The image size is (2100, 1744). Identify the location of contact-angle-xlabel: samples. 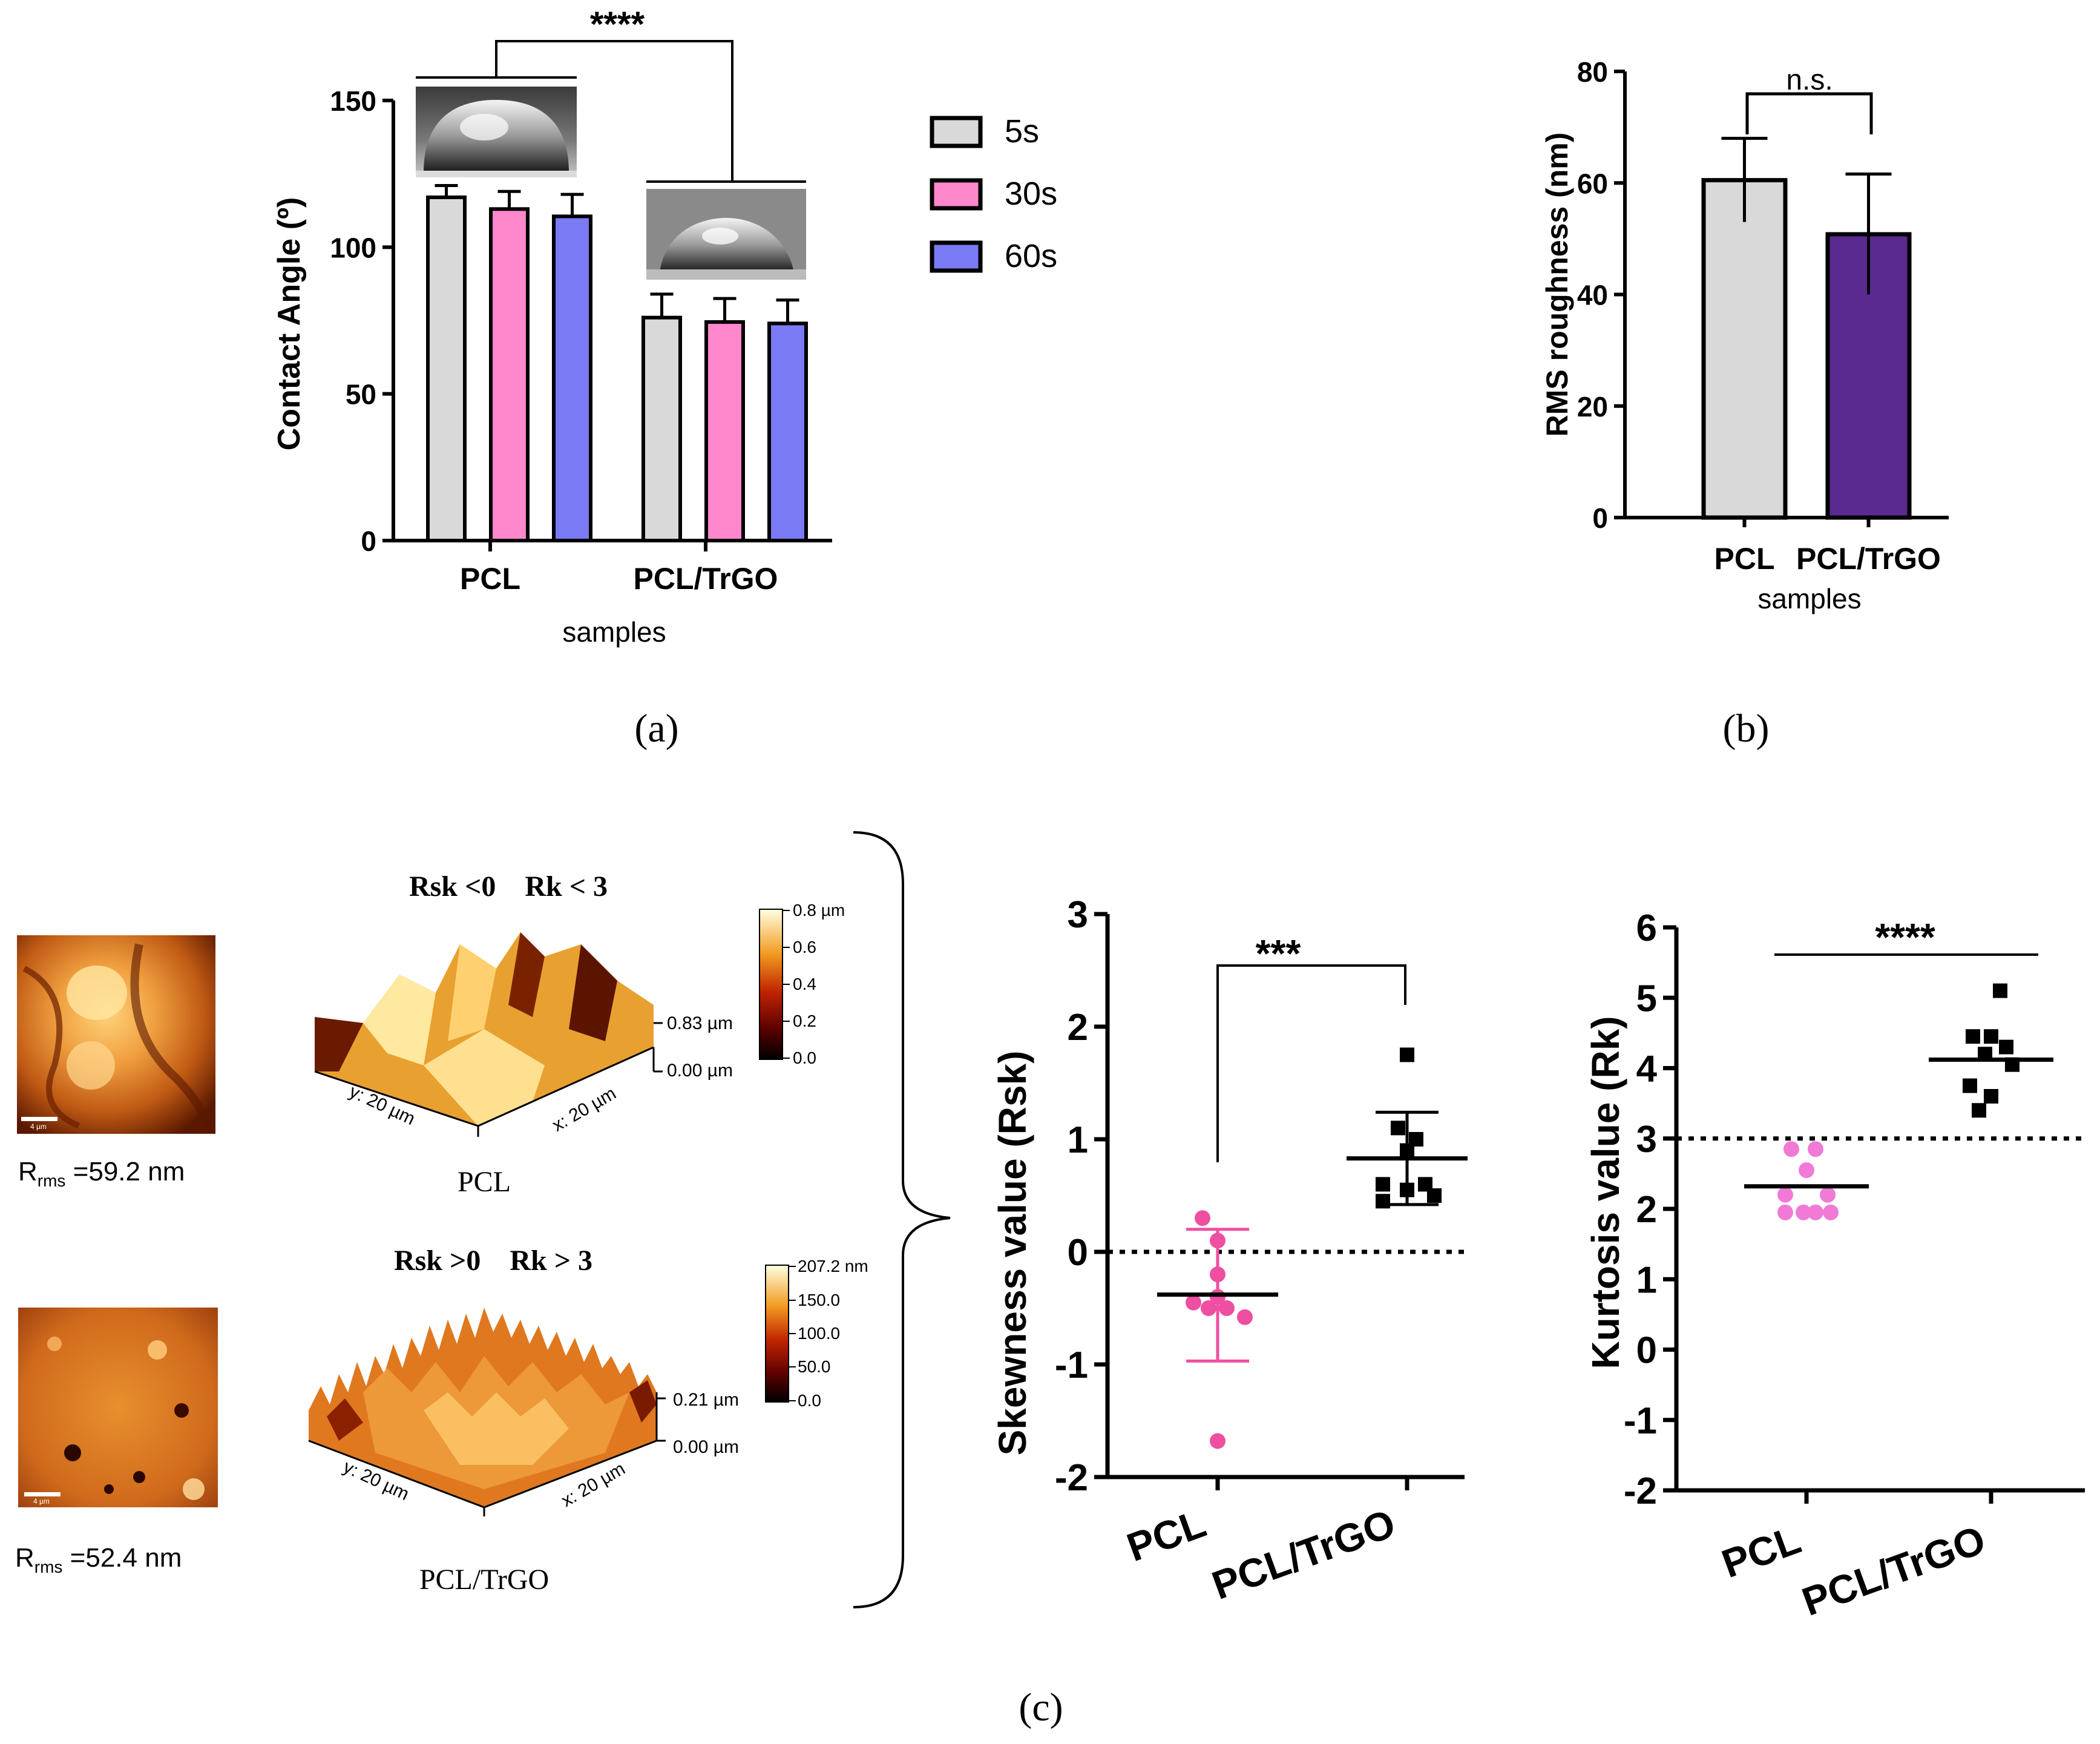
(614, 632).